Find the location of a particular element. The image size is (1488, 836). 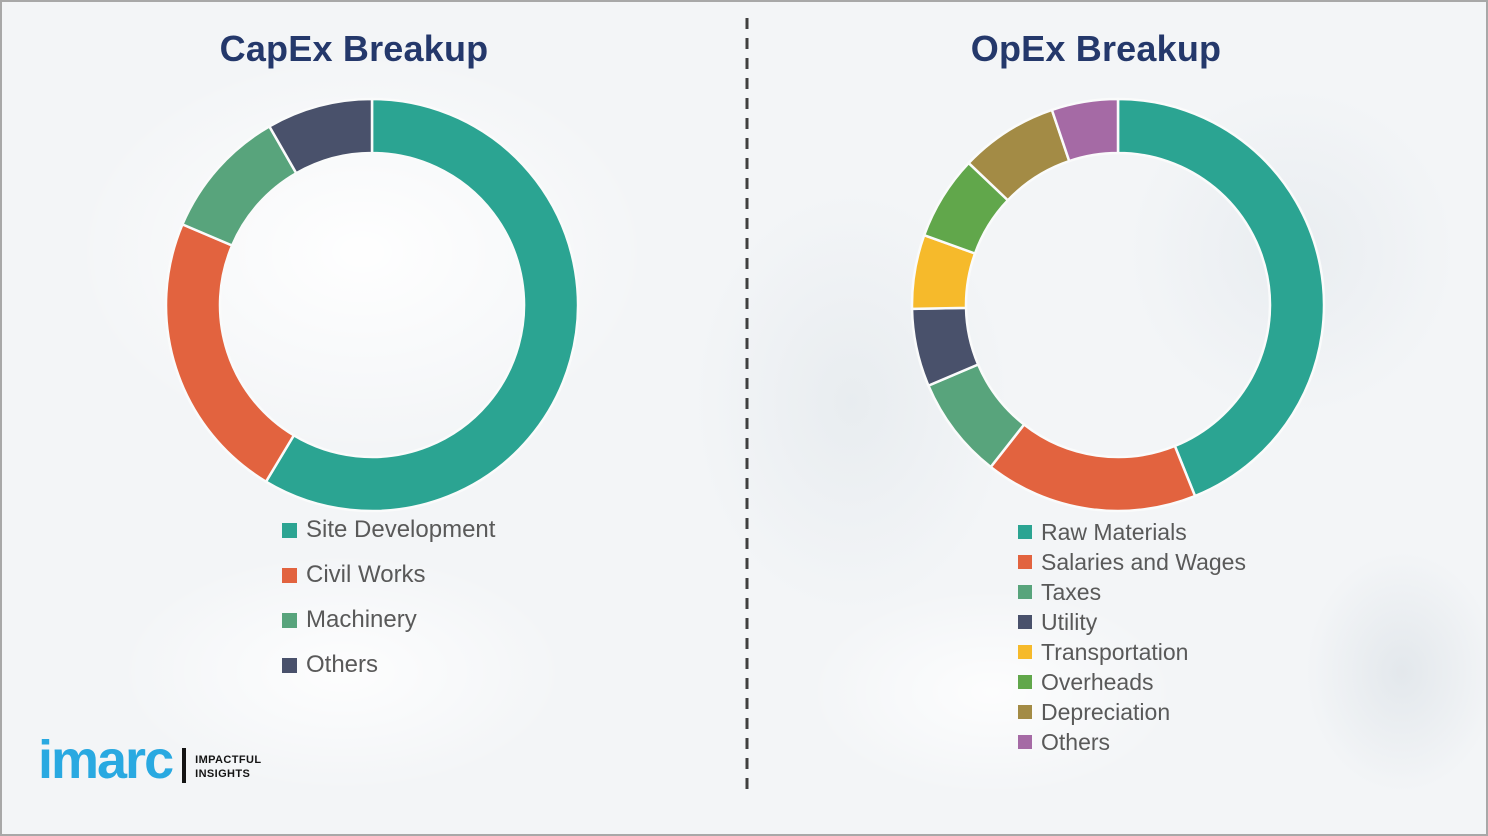

legend-item-taxes: Taxes is located at coordinates (1132, 592).